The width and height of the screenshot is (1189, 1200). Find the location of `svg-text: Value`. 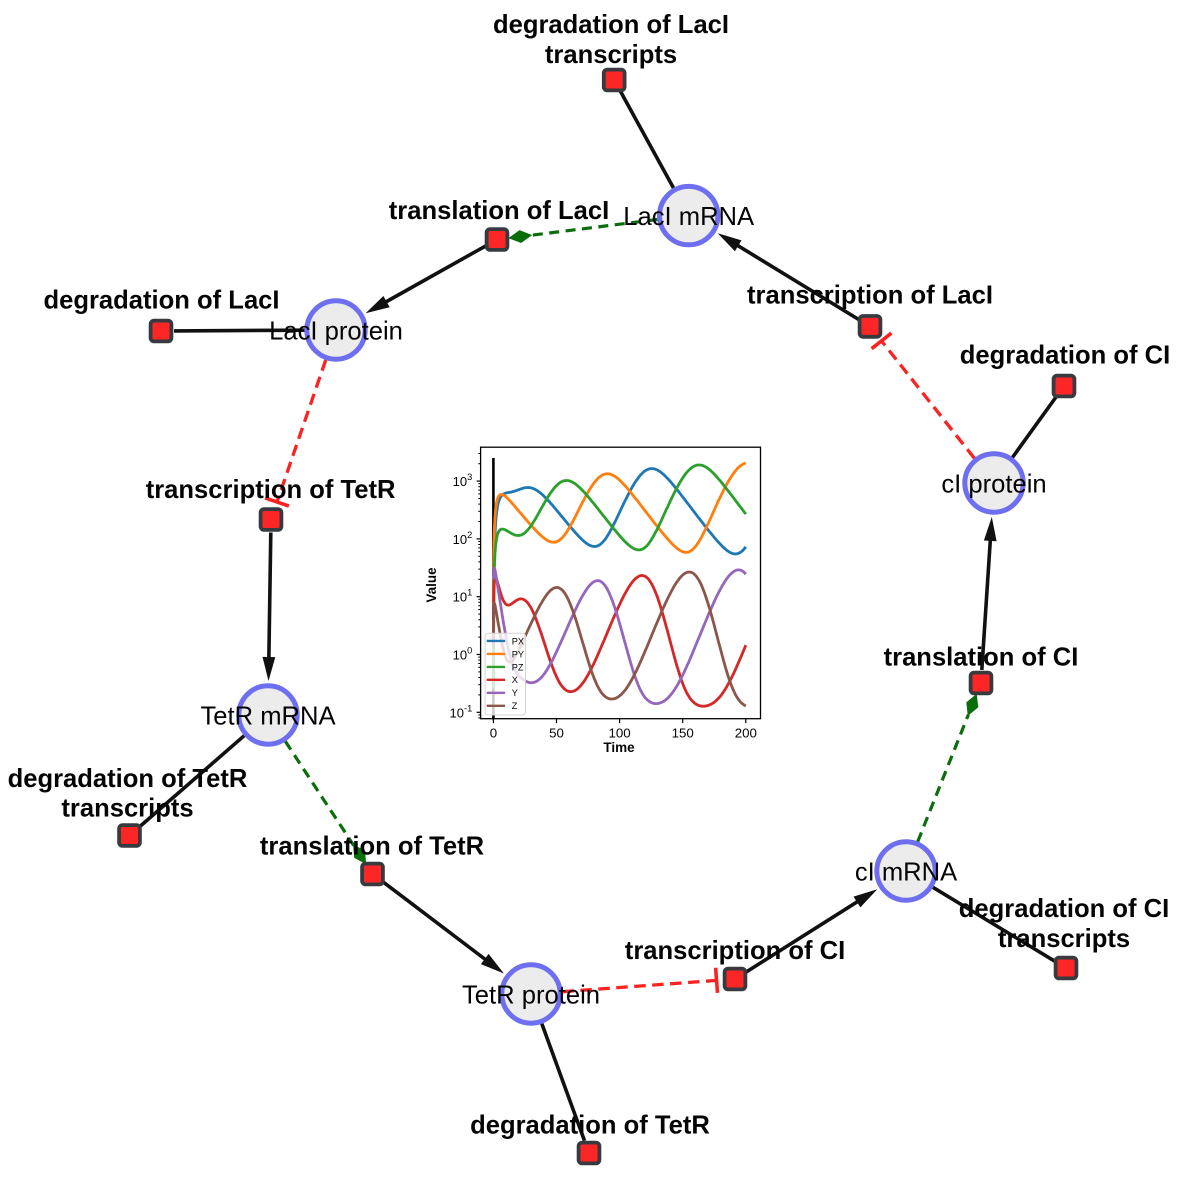

svg-text: Value is located at coordinates (431, 585).